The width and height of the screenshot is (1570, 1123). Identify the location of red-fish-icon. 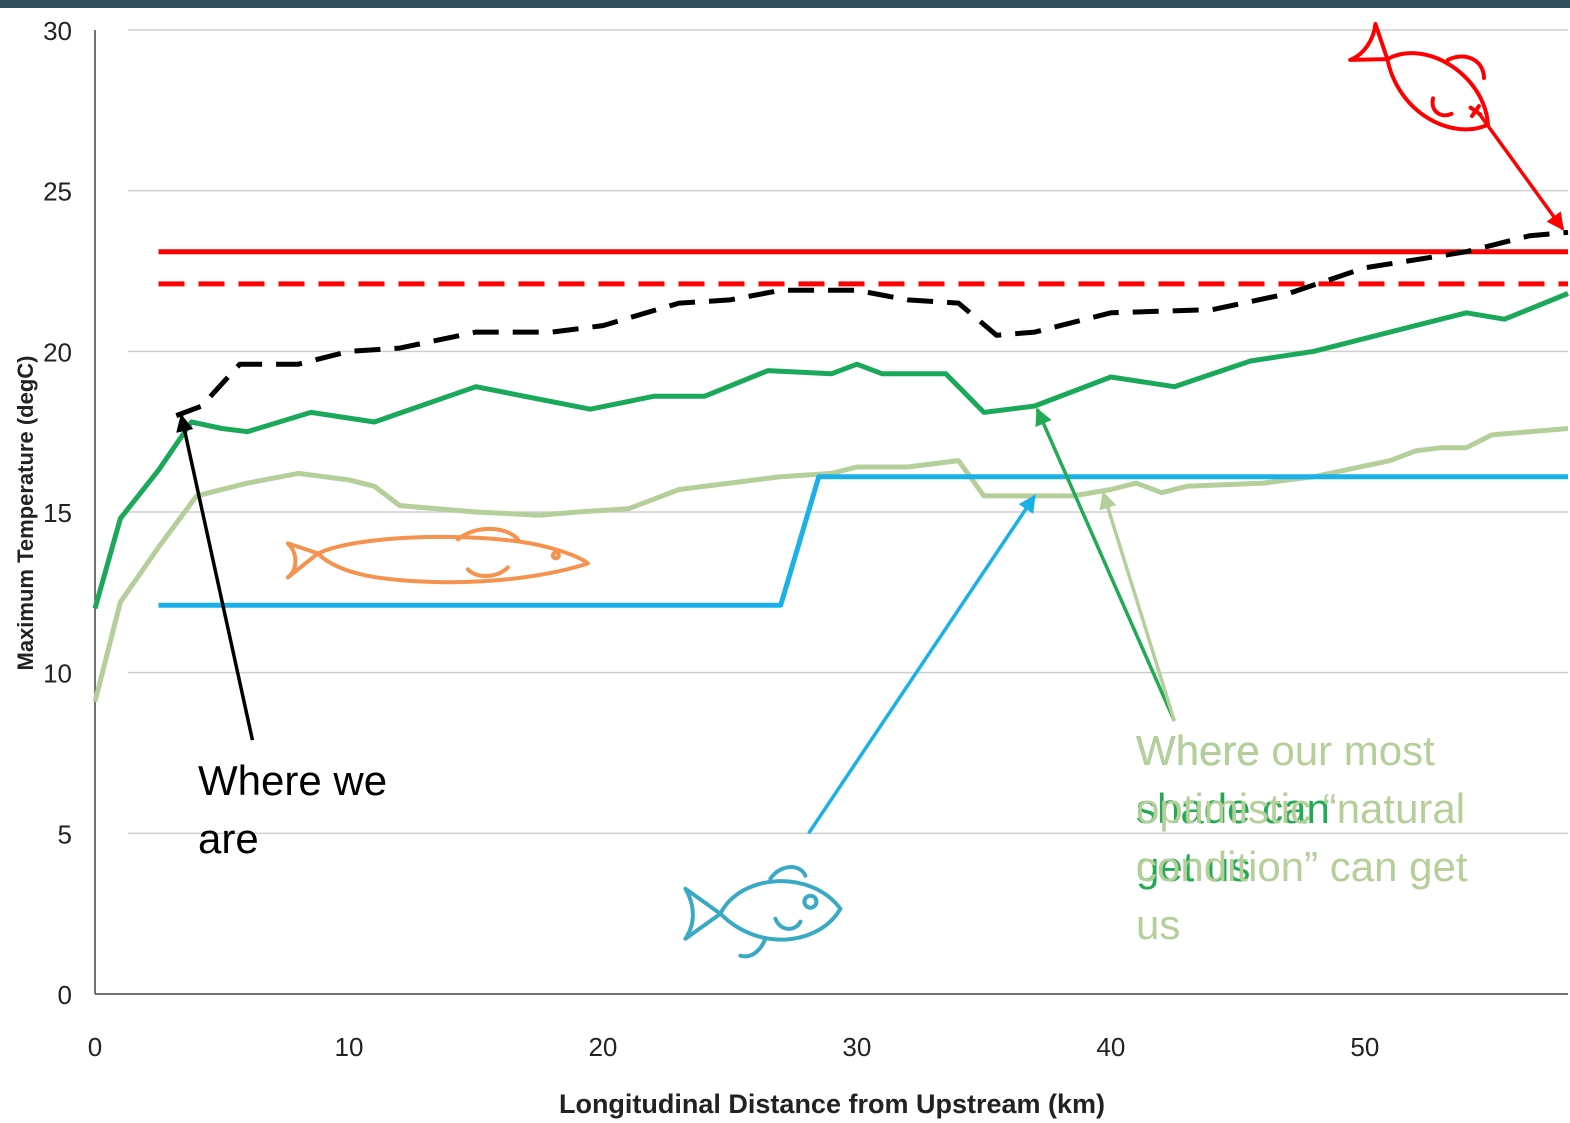
(1419, 76).